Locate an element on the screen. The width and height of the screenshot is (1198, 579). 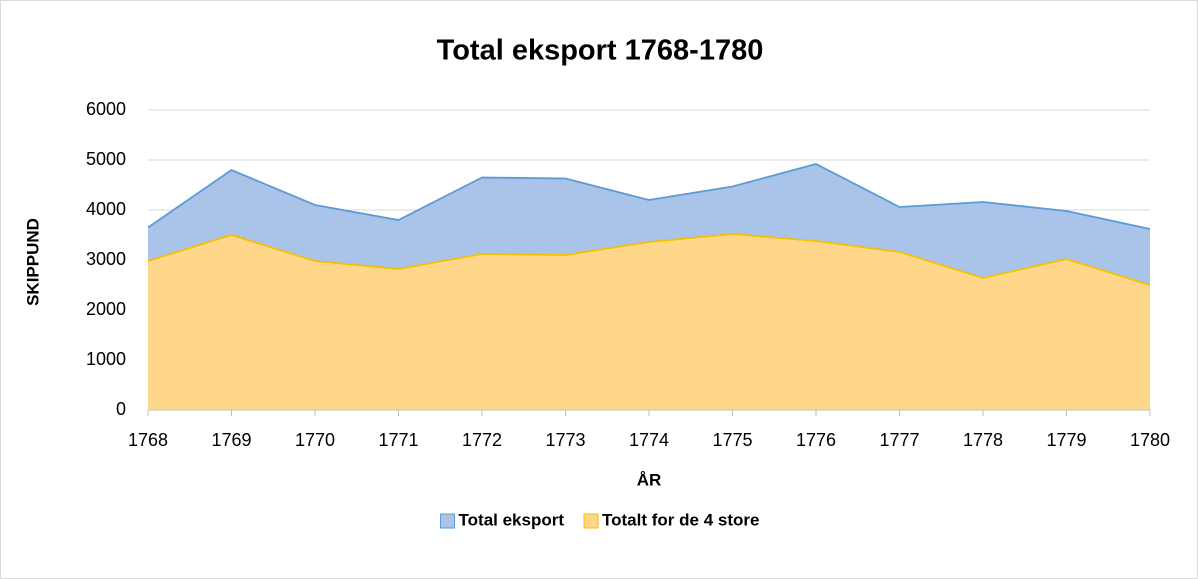
x-tick-label: 1769 is located at coordinates (231, 440).